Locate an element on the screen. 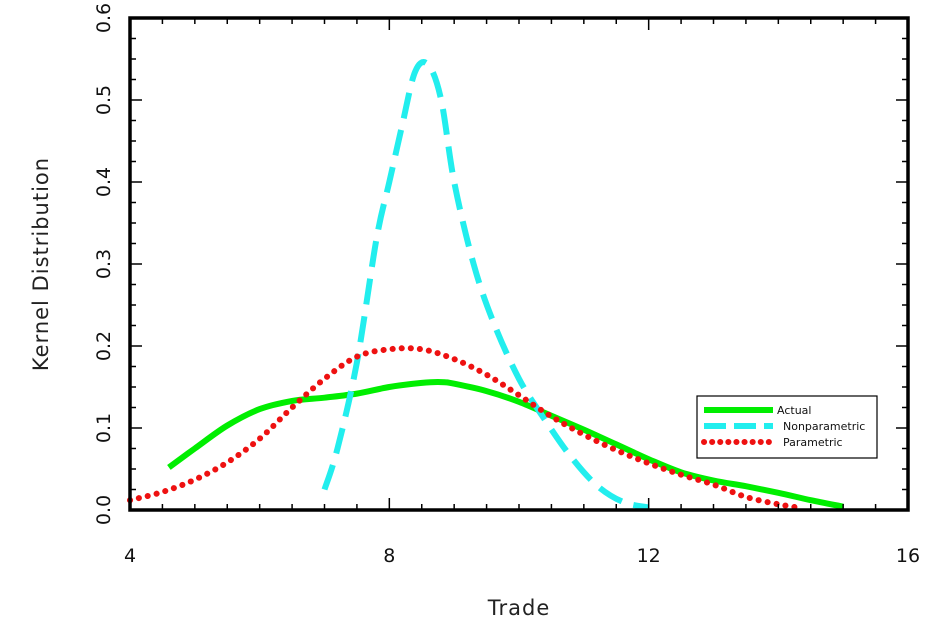  y-tick-label: 0.1 is located at coordinates (104, 428).